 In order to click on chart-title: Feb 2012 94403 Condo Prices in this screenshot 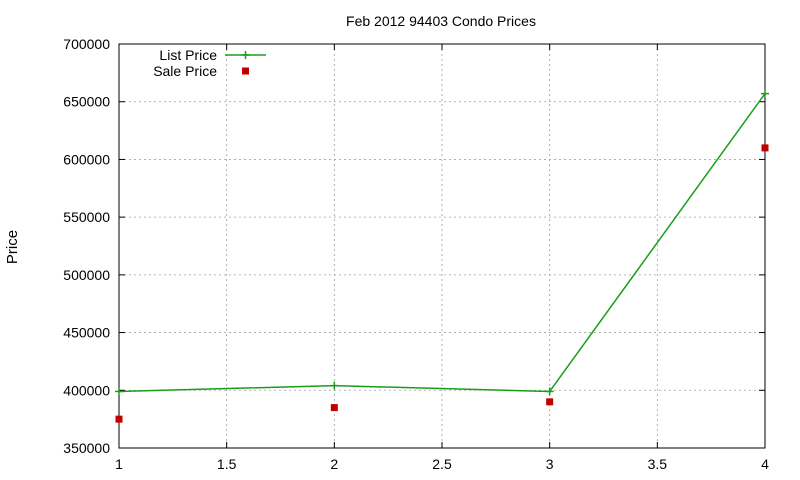, I will do `click(441, 21)`.